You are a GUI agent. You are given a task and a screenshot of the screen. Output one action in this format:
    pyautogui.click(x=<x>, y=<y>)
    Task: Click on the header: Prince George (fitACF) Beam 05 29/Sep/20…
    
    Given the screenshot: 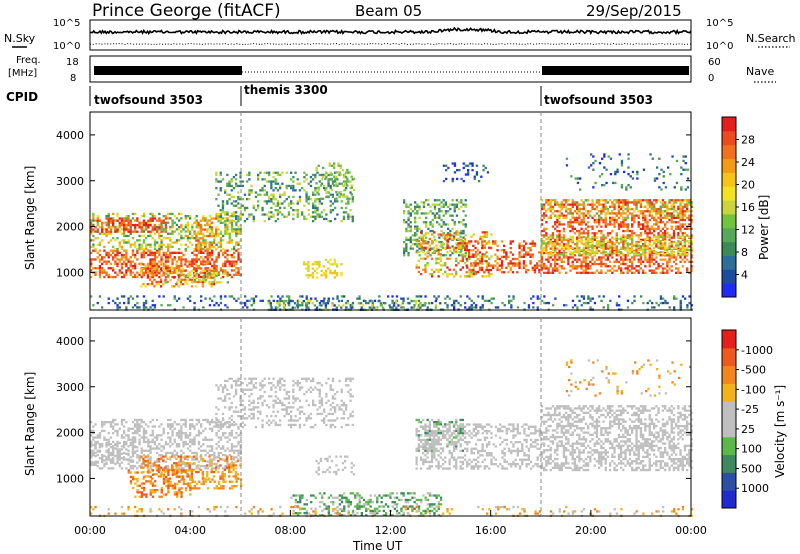 What is the action you would take?
    pyautogui.click(x=387, y=11)
    